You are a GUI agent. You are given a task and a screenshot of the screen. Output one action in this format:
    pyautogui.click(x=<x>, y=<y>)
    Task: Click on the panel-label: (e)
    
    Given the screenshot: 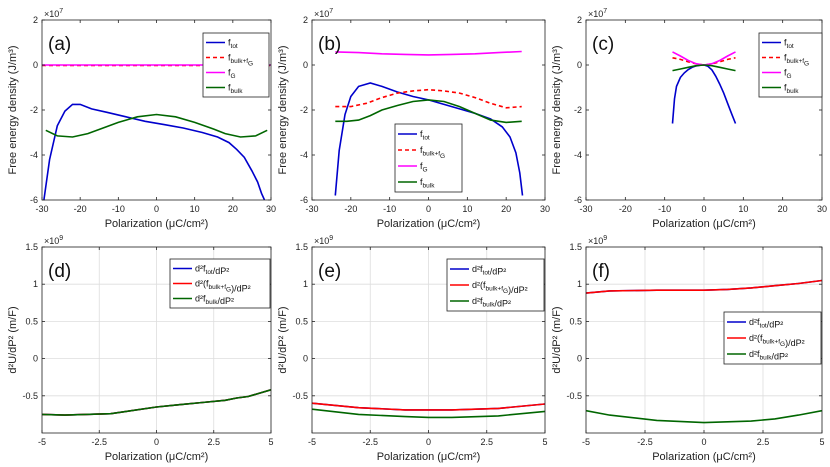 What is the action you would take?
    pyautogui.click(x=329, y=271)
    